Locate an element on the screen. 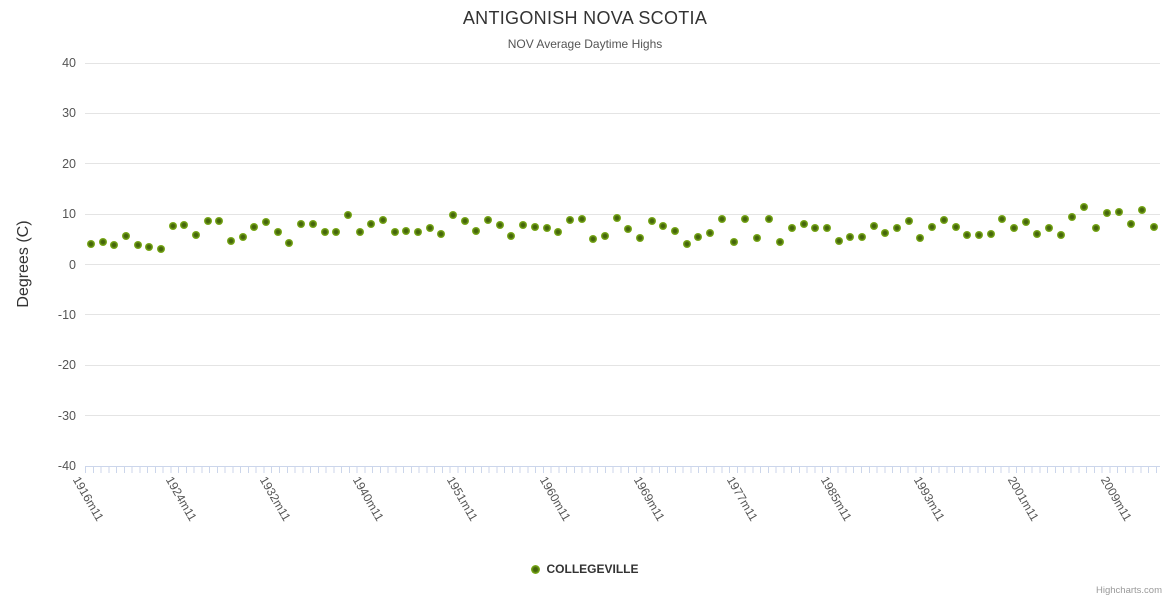  highcharts-credit-link: Highcharts.com is located at coordinates (1129, 590).